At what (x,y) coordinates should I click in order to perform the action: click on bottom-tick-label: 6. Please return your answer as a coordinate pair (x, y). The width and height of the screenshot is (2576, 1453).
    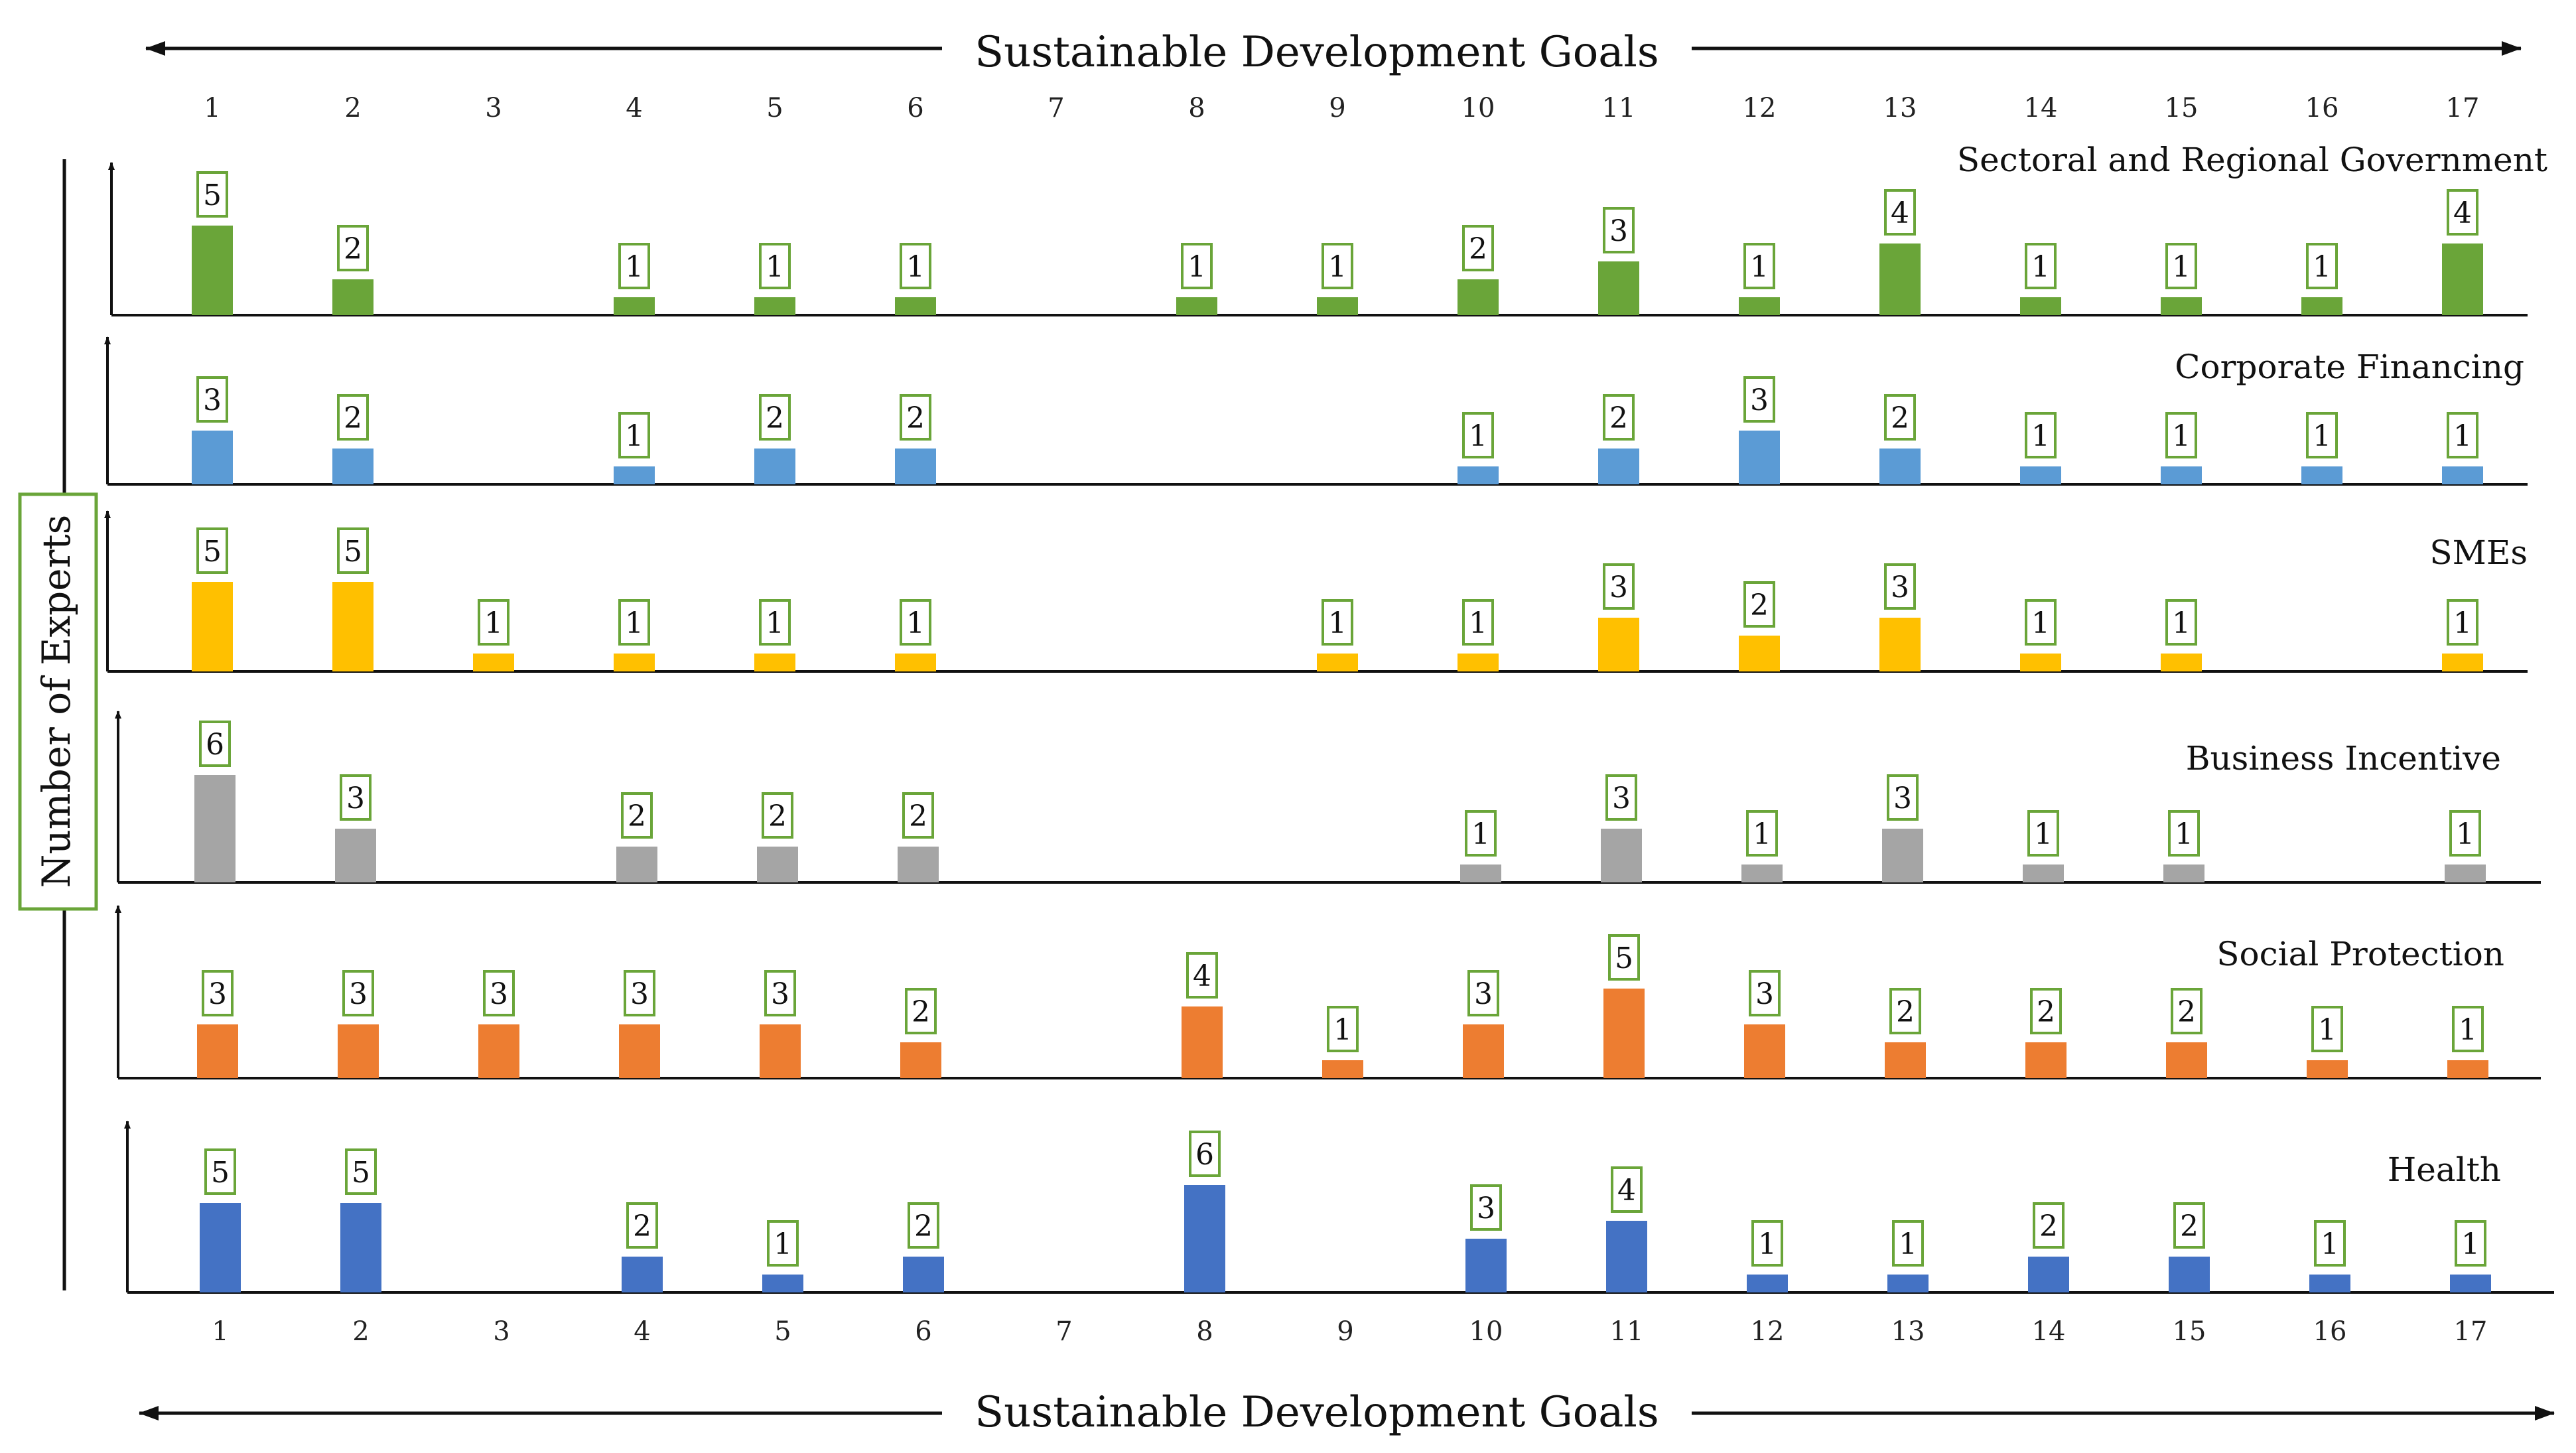
    Looking at the image, I should click on (923, 1331).